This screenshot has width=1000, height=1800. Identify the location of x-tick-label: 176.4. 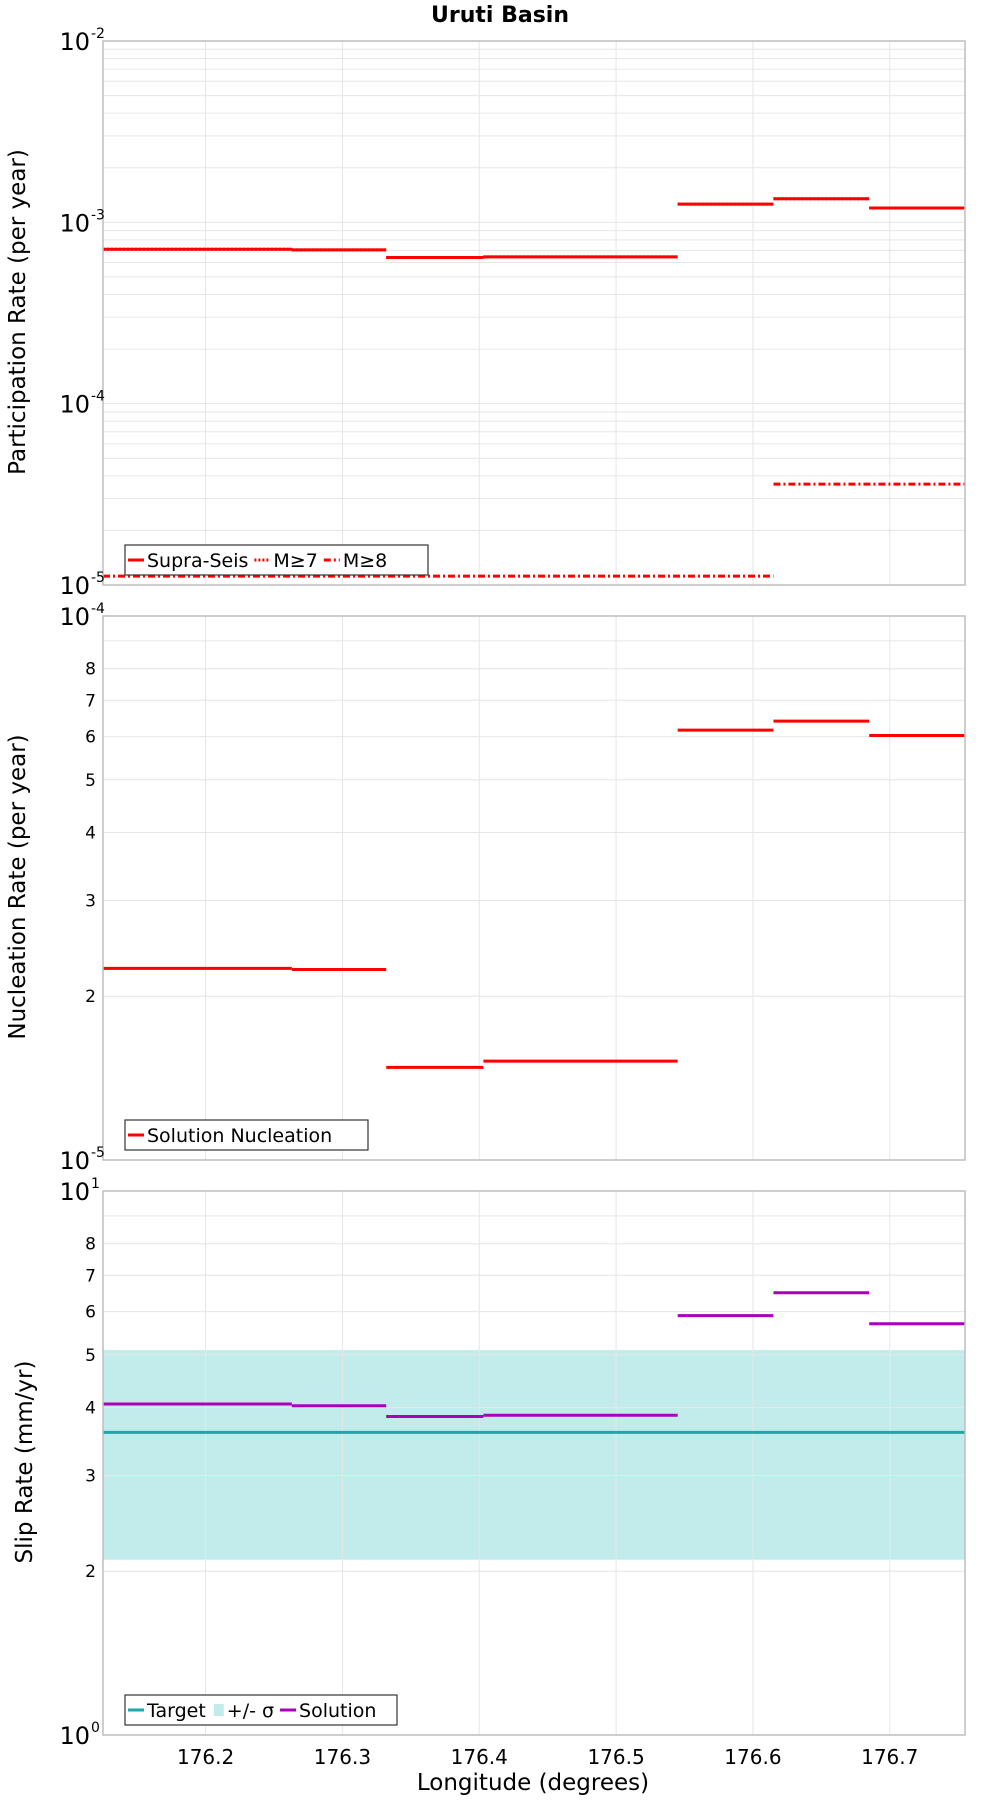
(479, 1757).